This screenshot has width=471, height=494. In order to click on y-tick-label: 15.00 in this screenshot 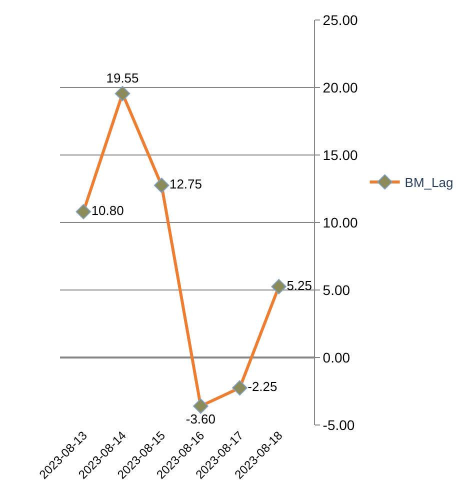, I will do `click(340, 154)`.